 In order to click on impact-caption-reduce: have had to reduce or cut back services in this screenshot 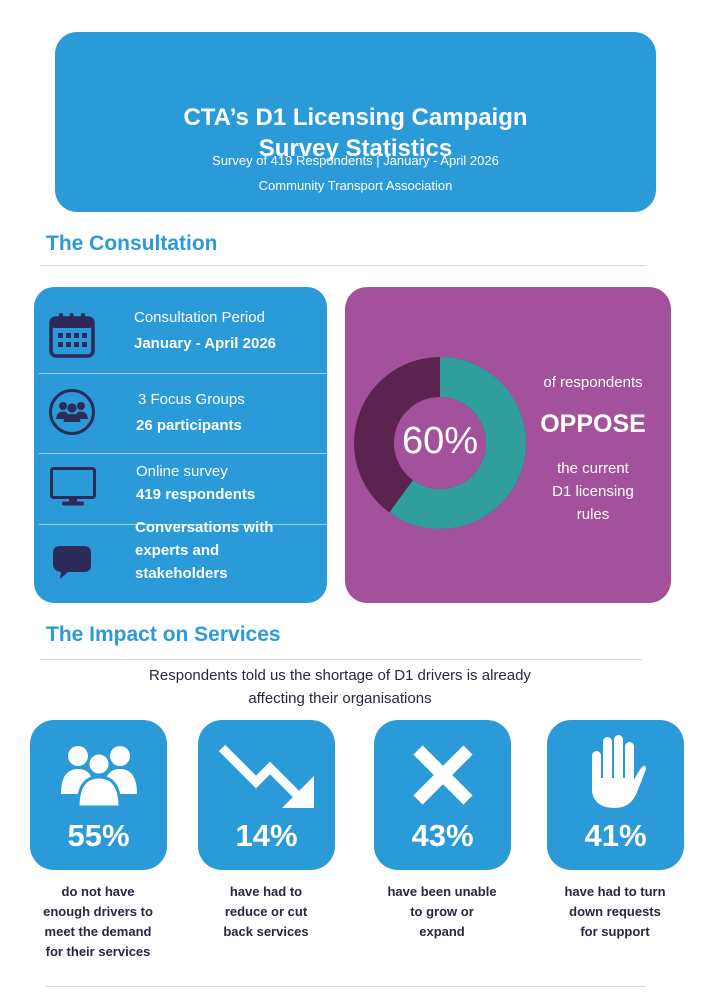, I will do `click(266, 912)`.